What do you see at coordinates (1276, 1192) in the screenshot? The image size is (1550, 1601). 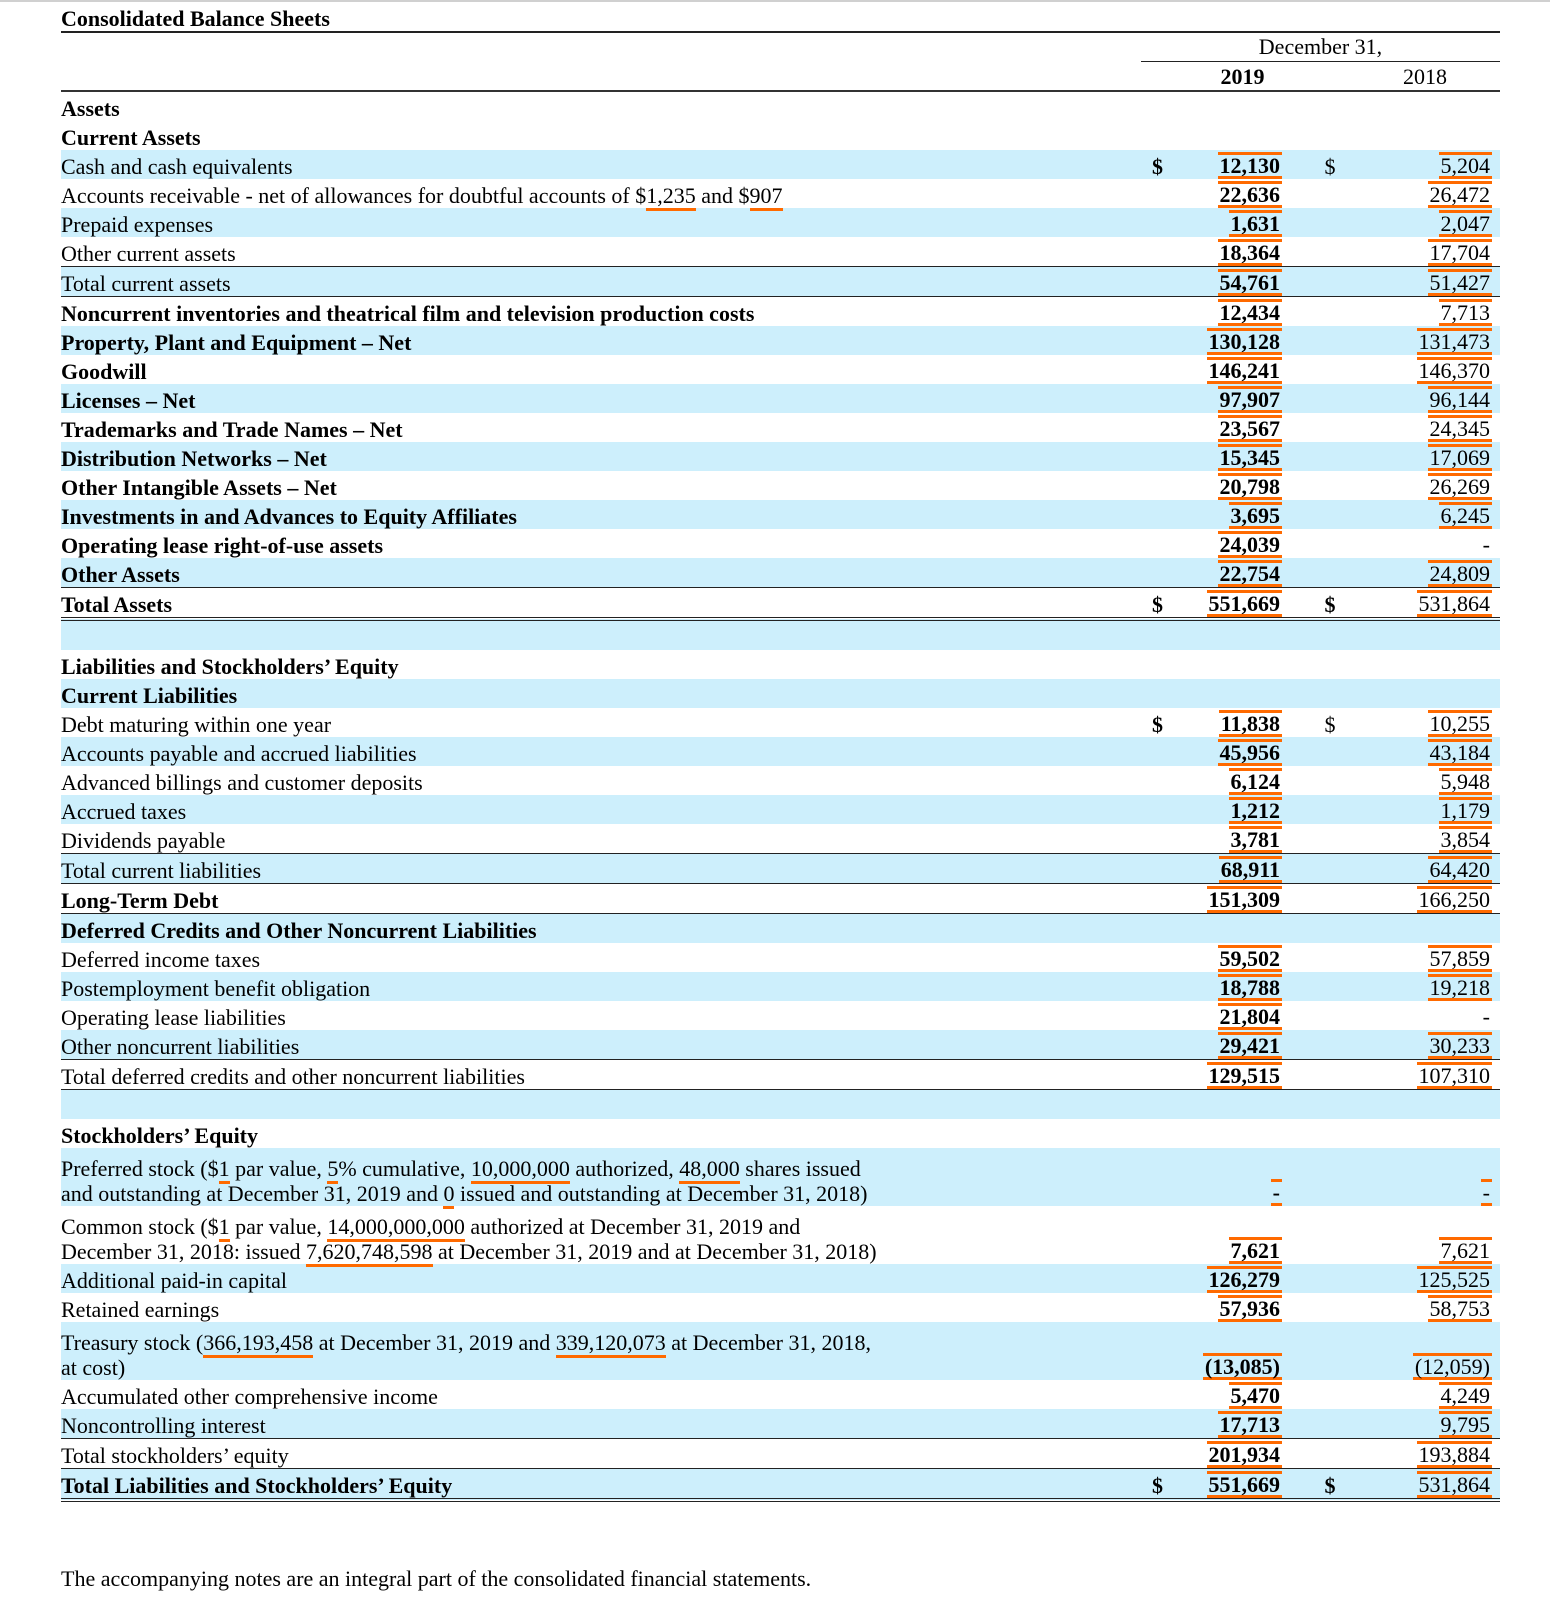 I see `amount-2019: -` at bounding box center [1276, 1192].